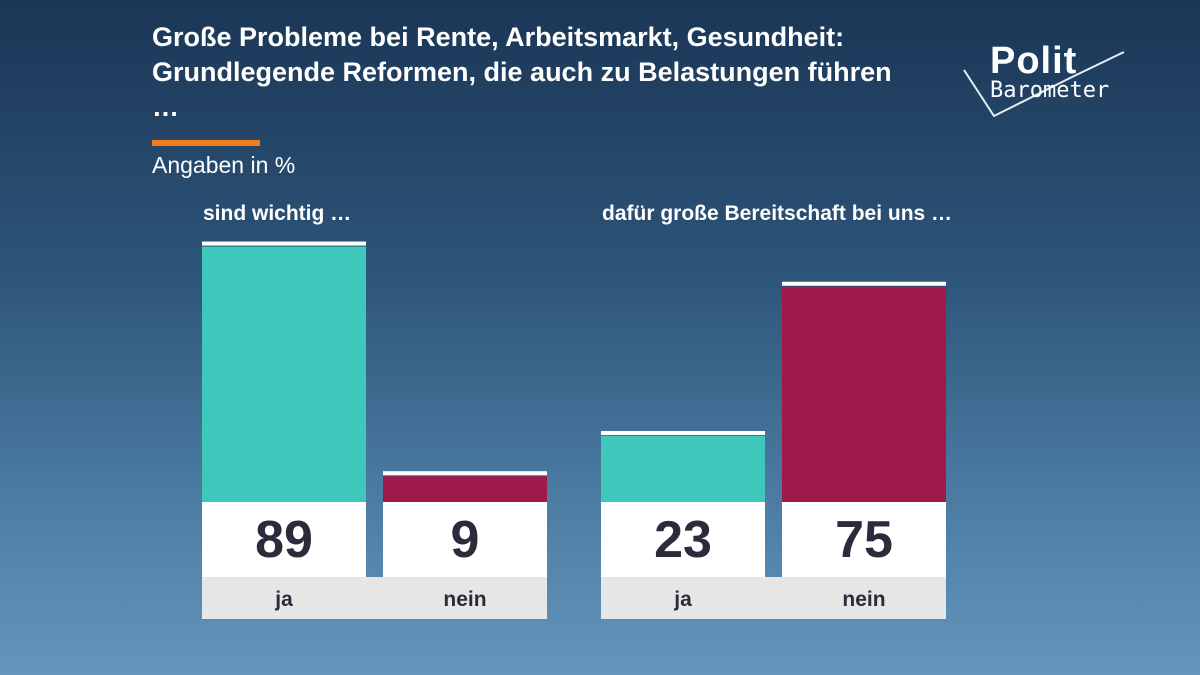 The width and height of the screenshot is (1200, 675). I want to click on unit-note: Angaben in %, so click(224, 165).